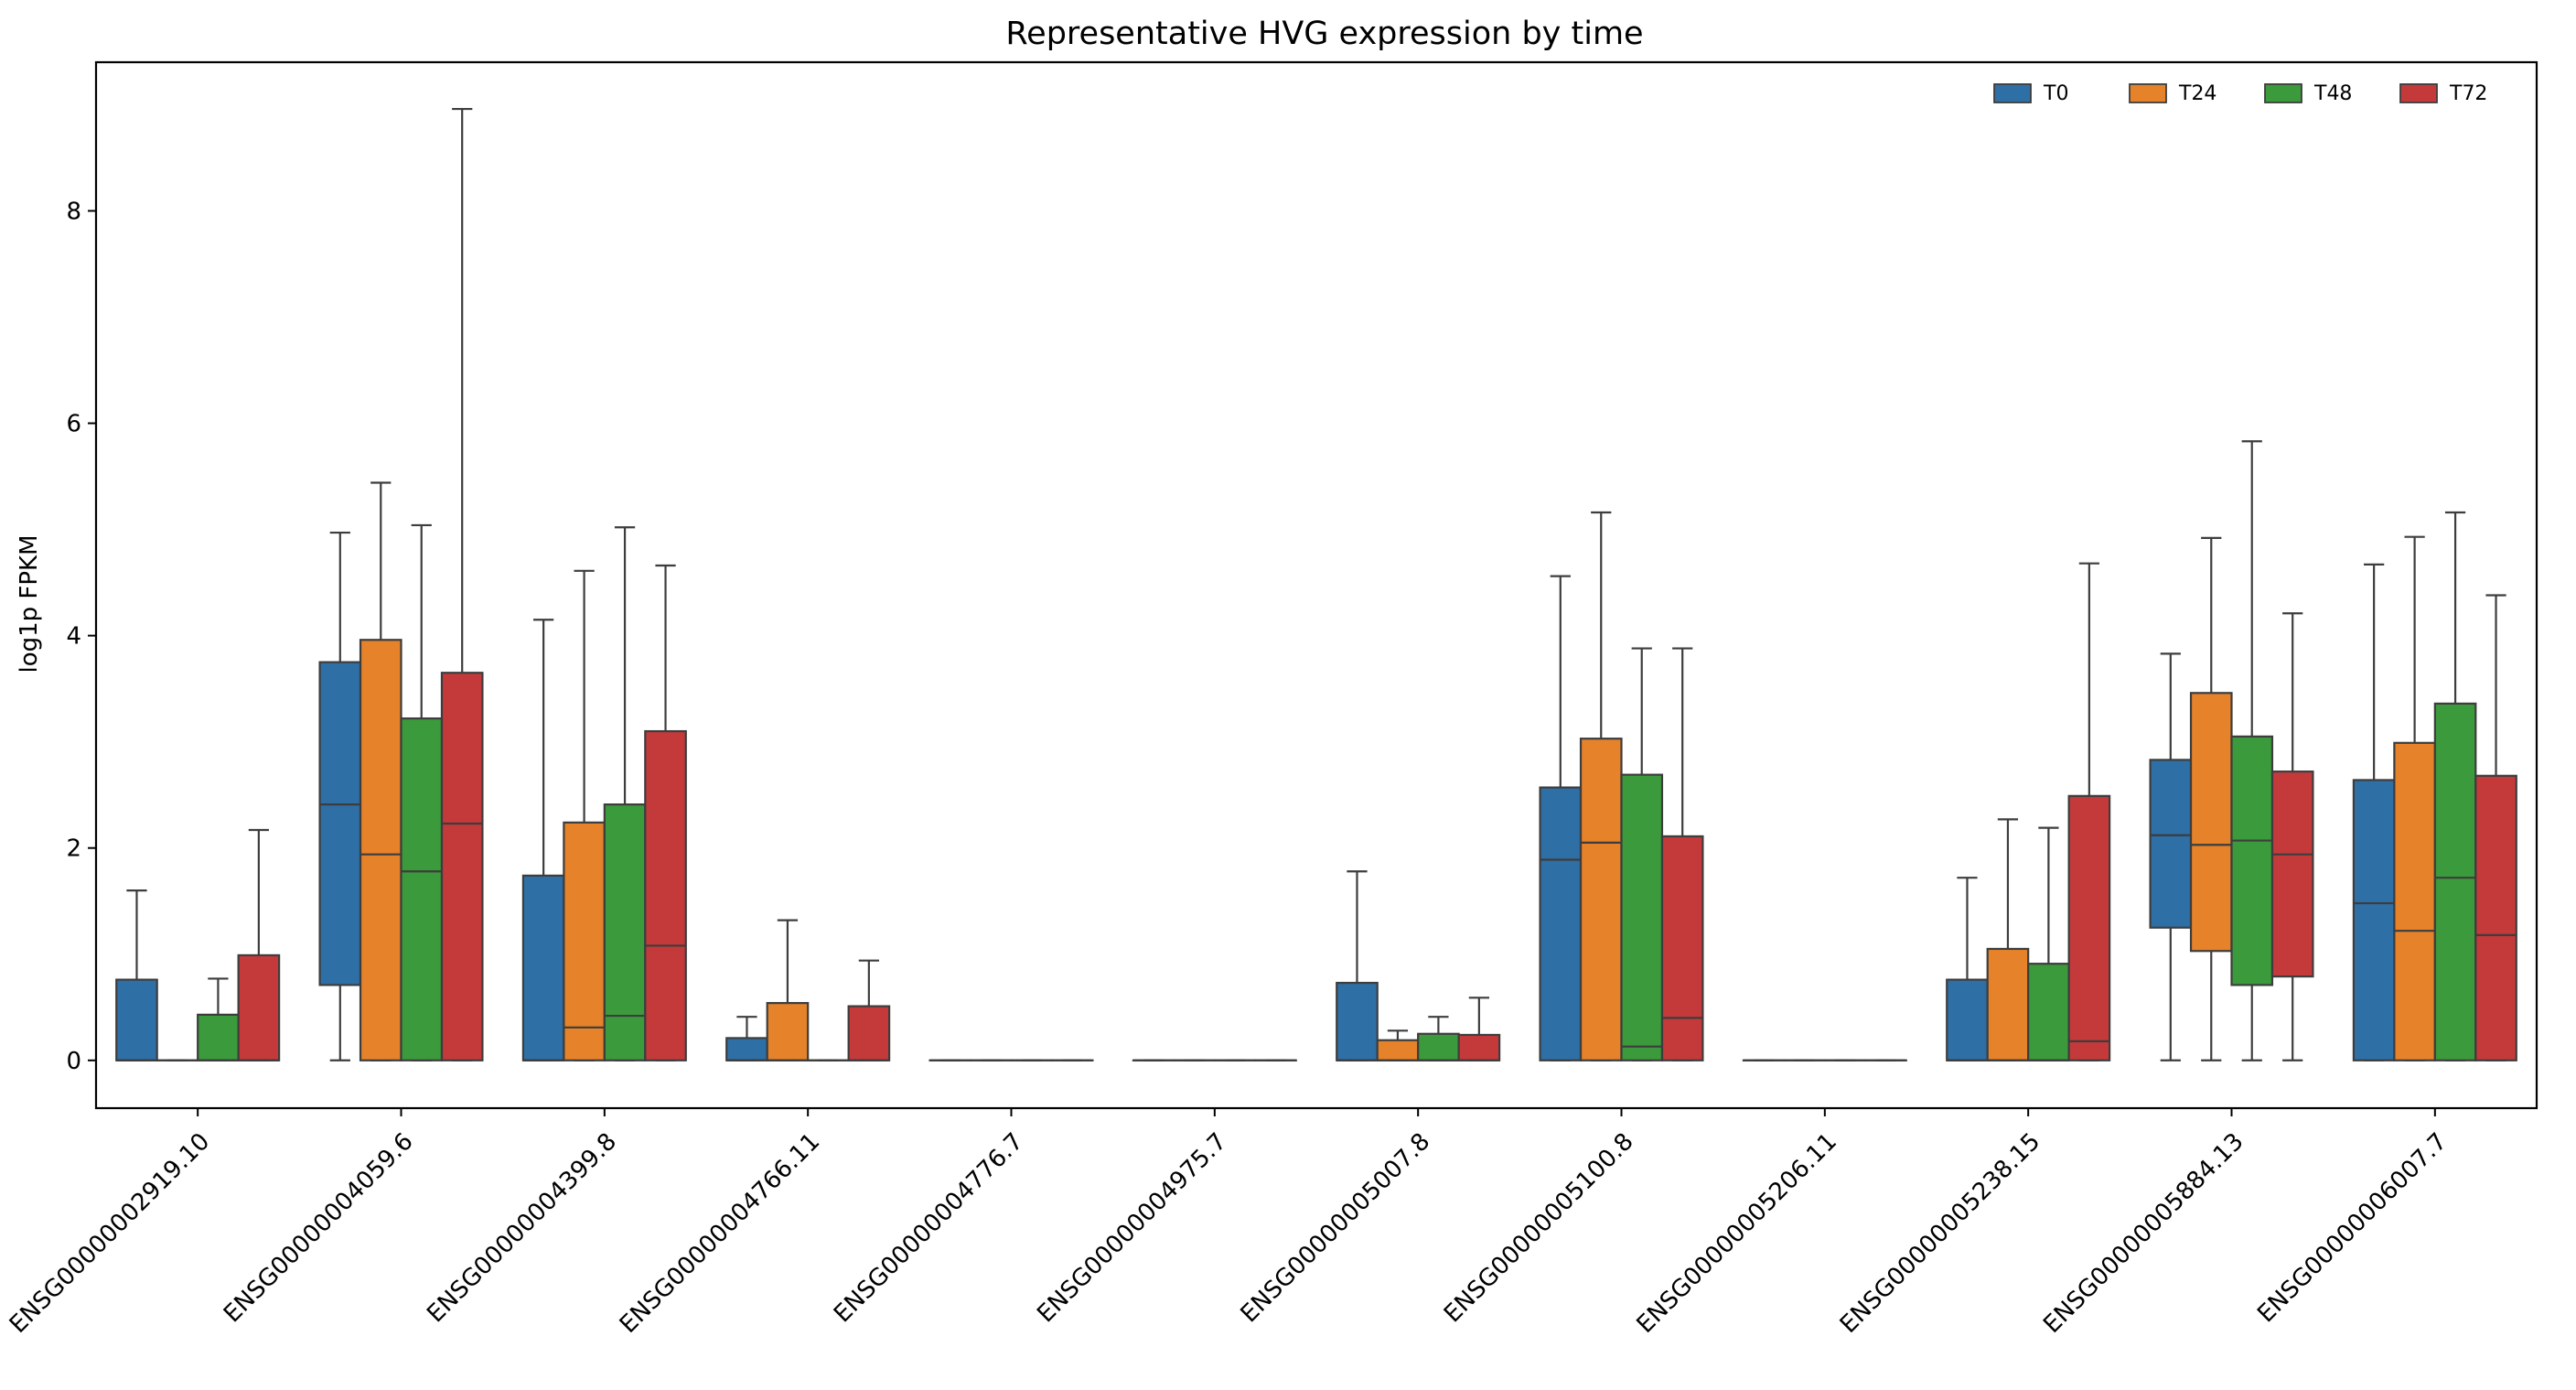 The height and width of the screenshot is (1390, 2576). I want to click on legend-item-T0: T0, so click(2031, 93).